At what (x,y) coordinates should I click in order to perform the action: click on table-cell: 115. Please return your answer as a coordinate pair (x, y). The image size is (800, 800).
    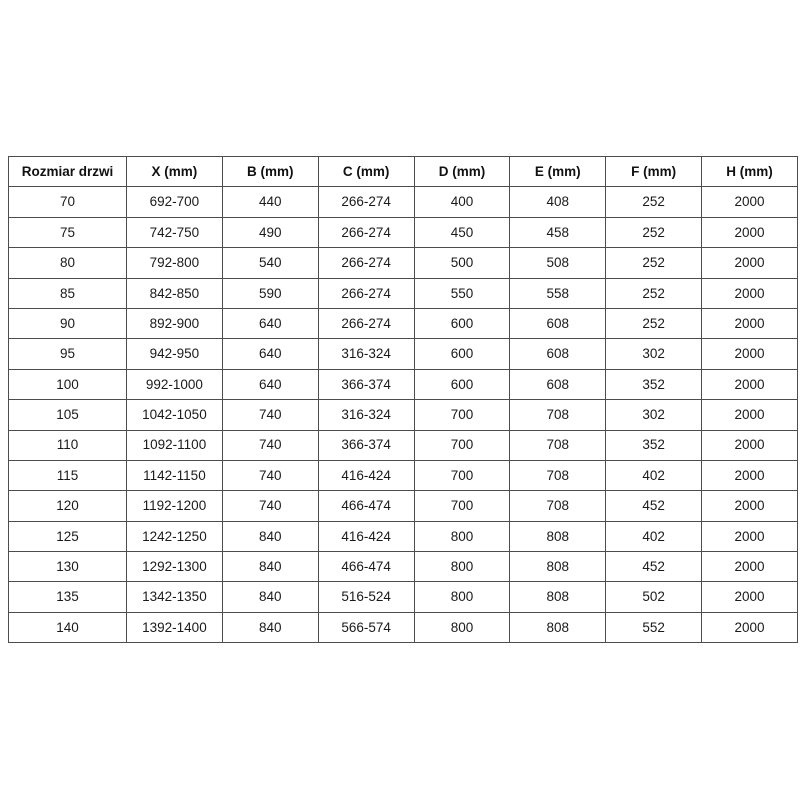
    Looking at the image, I should click on (67, 475).